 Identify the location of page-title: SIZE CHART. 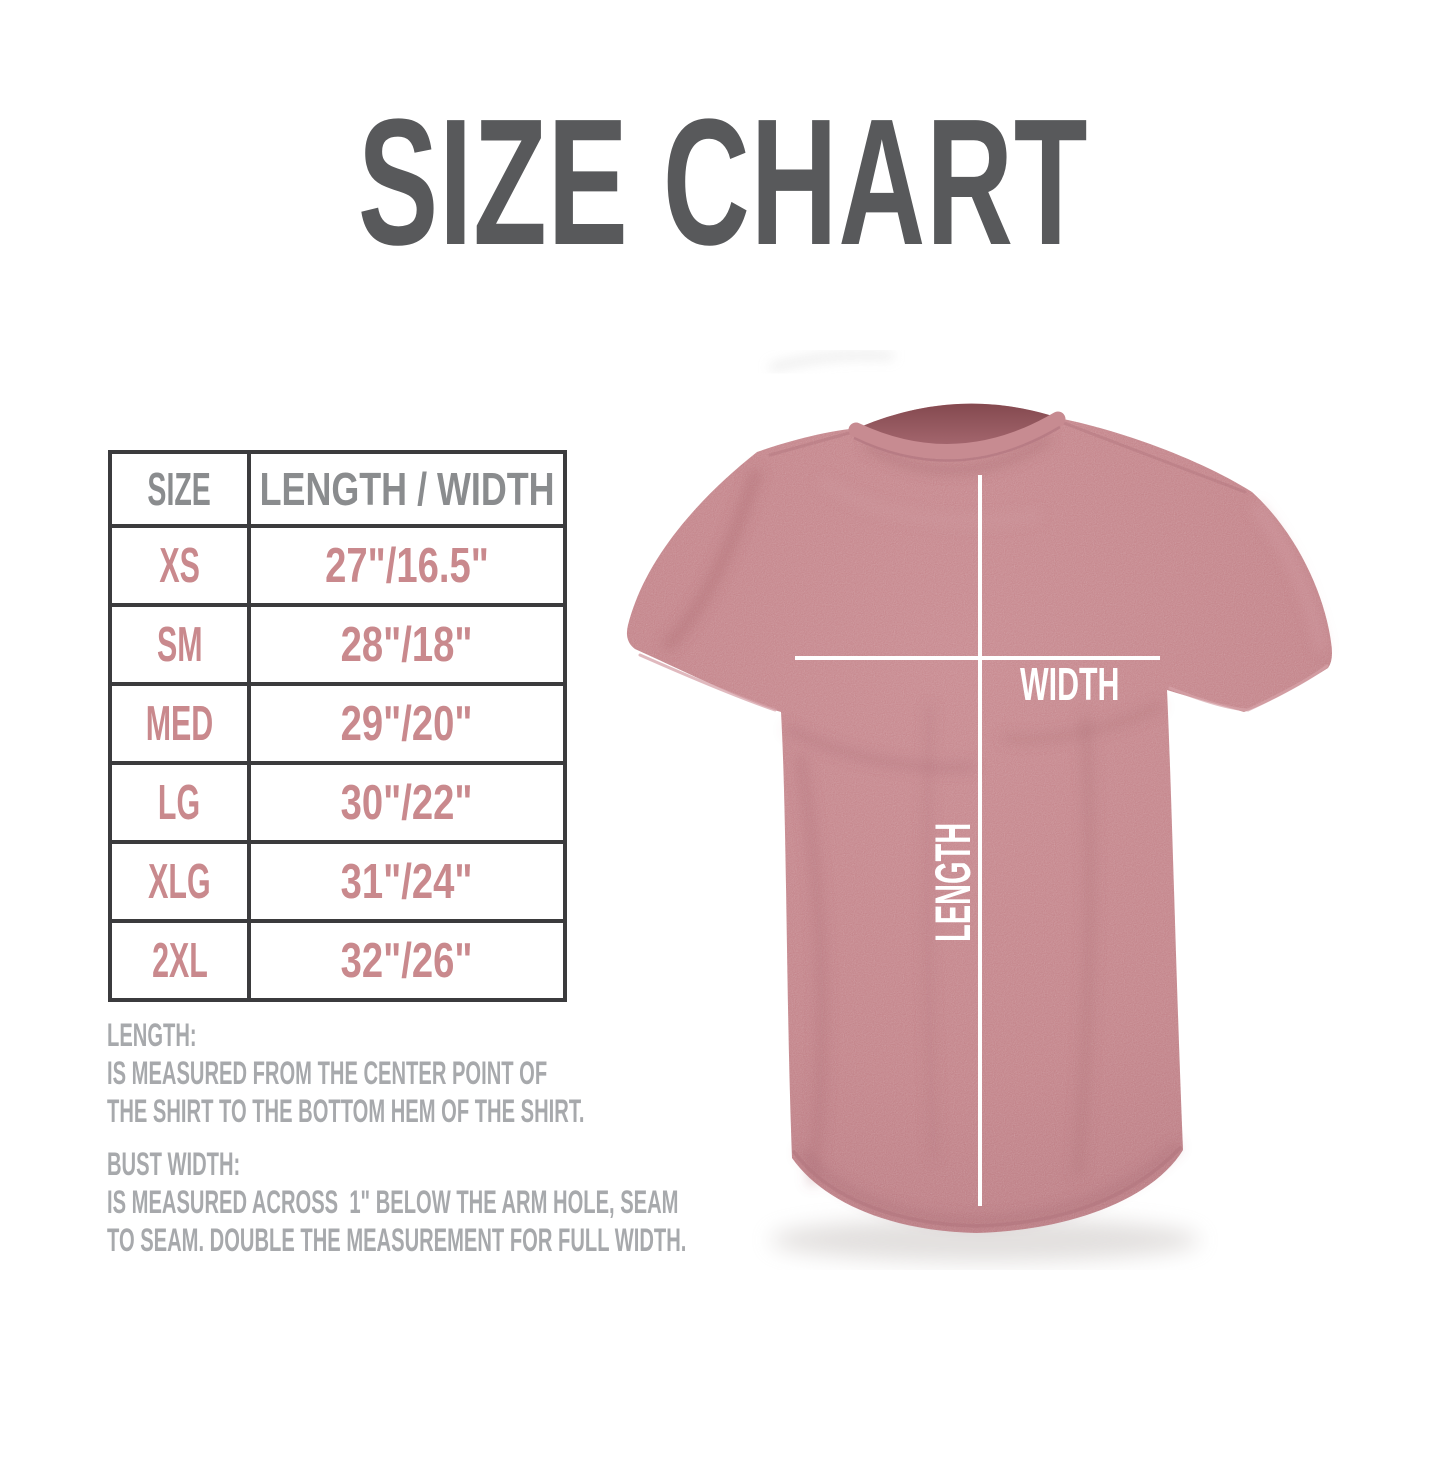
(722, 183).